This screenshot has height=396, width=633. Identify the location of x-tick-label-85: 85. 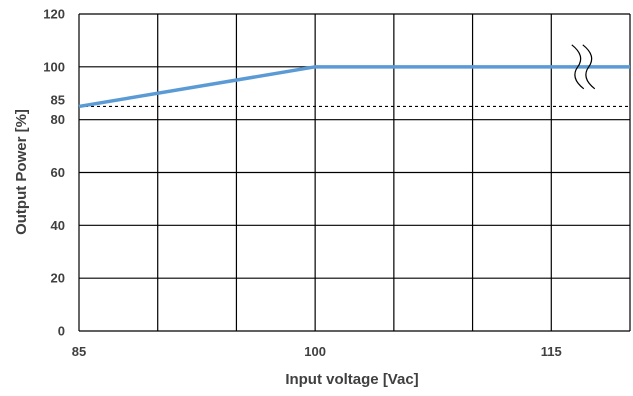
(79, 351).